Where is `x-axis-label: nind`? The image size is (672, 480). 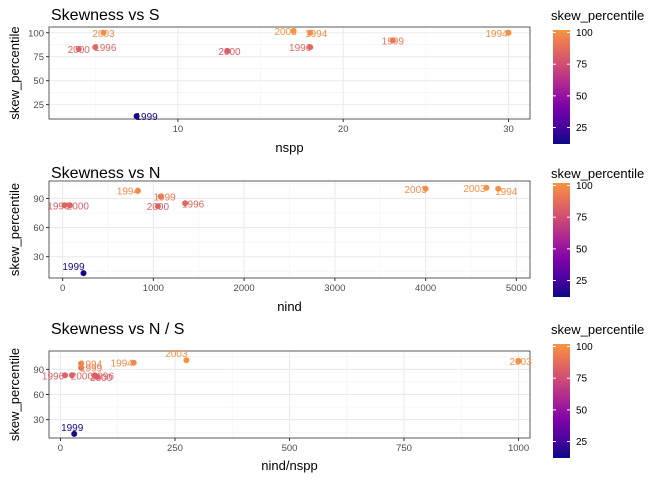 x-axis-label: nind is located at coordinates (289, 306).